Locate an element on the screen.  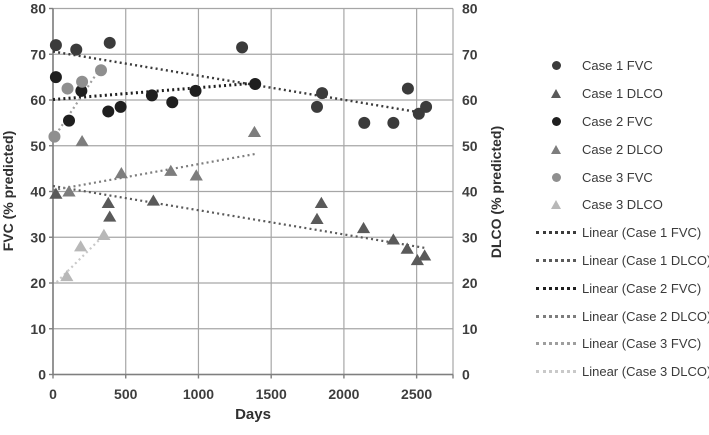
linear-case-1-fvc-dotted-line-icon is located at coordinates (556, 233).